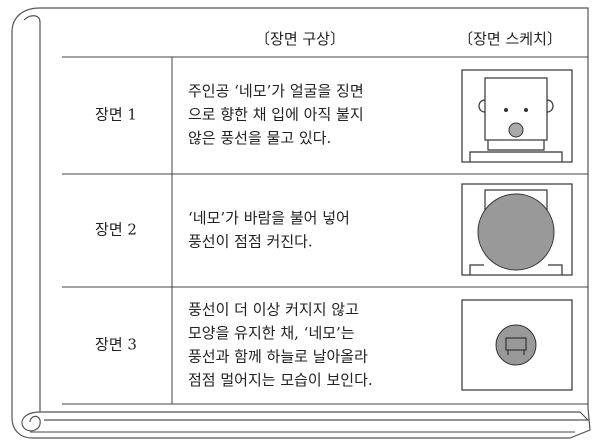 This screenshot has height=447, width=596. What do you see at coordinates (116, 345) in the screenshot?
I see `row-label: 장면 3` at bounding box center [116, 345].